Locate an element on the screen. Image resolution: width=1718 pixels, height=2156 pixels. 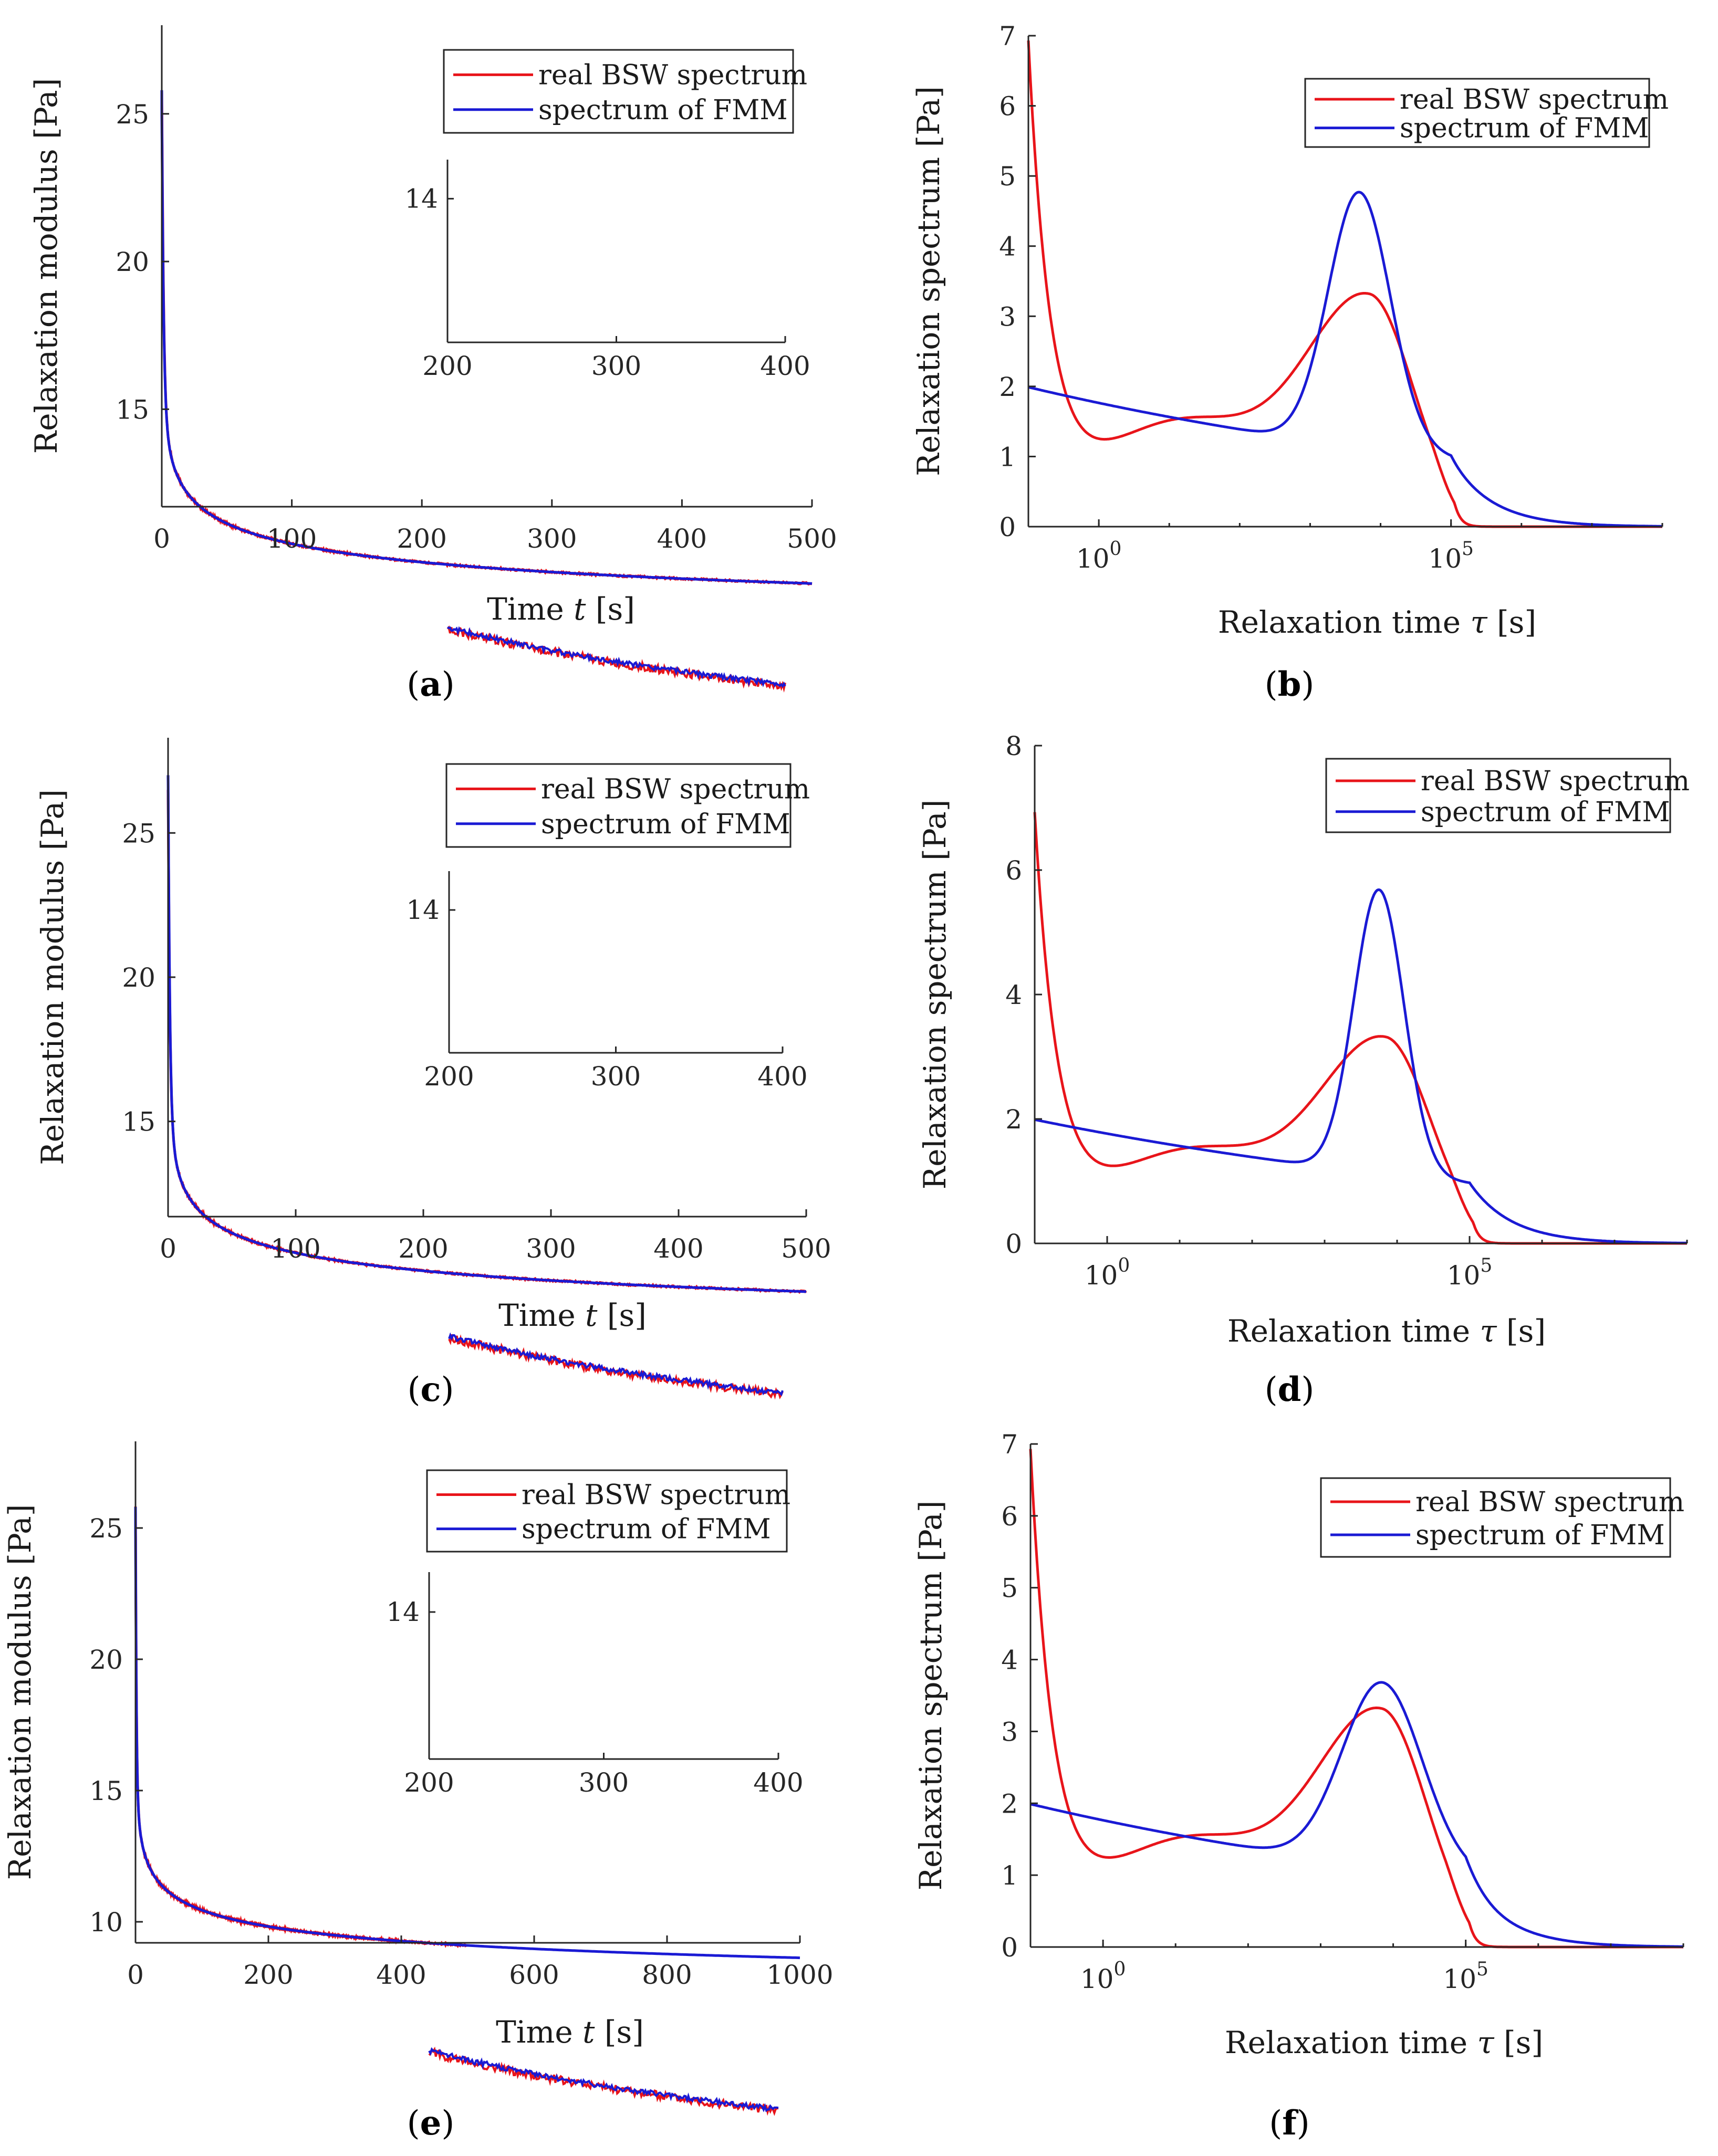
y-tick-label: 5 is located at coordinates (1008, 176).